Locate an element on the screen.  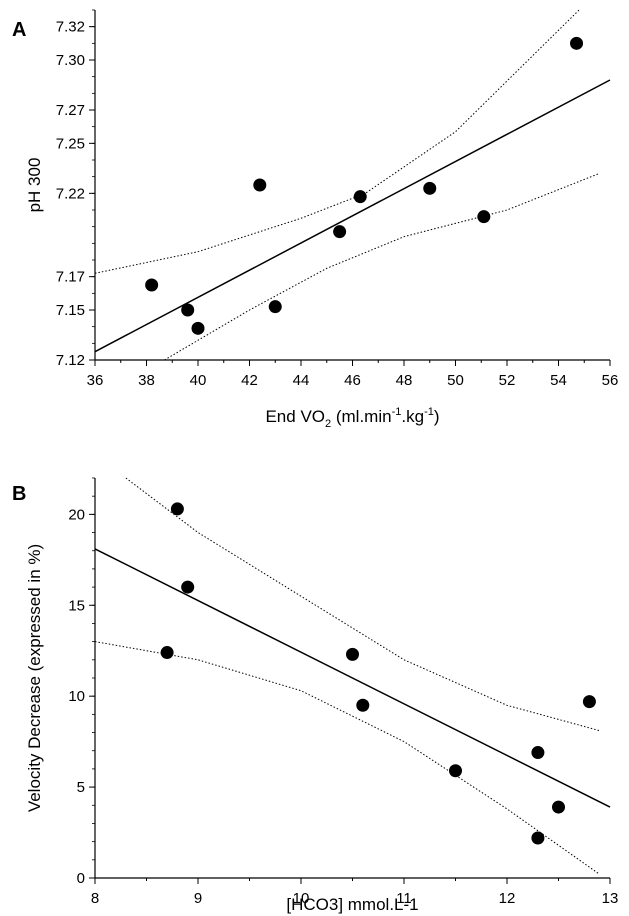
y-tick-label: 7.15 is located at coordinates (70, 310).